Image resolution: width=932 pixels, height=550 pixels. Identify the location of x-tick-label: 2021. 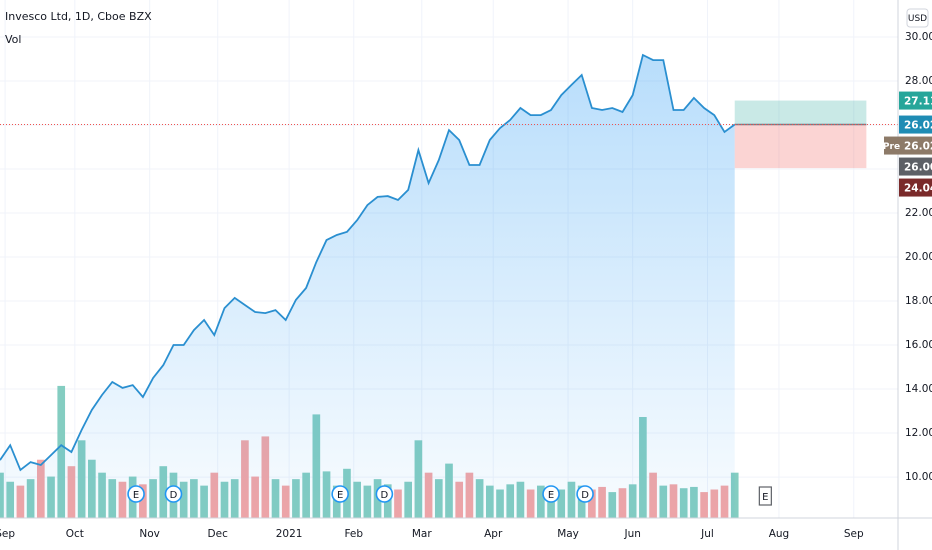
(289, 534).